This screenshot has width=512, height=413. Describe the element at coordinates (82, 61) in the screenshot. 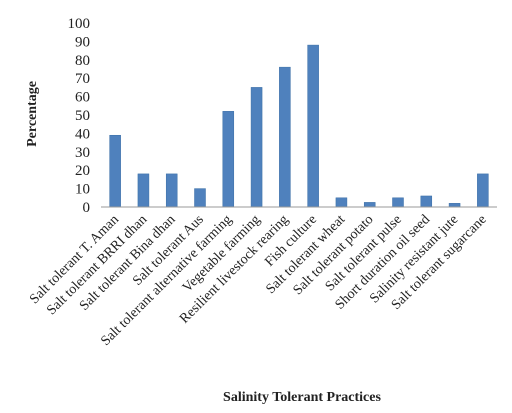

I see `y-tick-label: 80` at that location.